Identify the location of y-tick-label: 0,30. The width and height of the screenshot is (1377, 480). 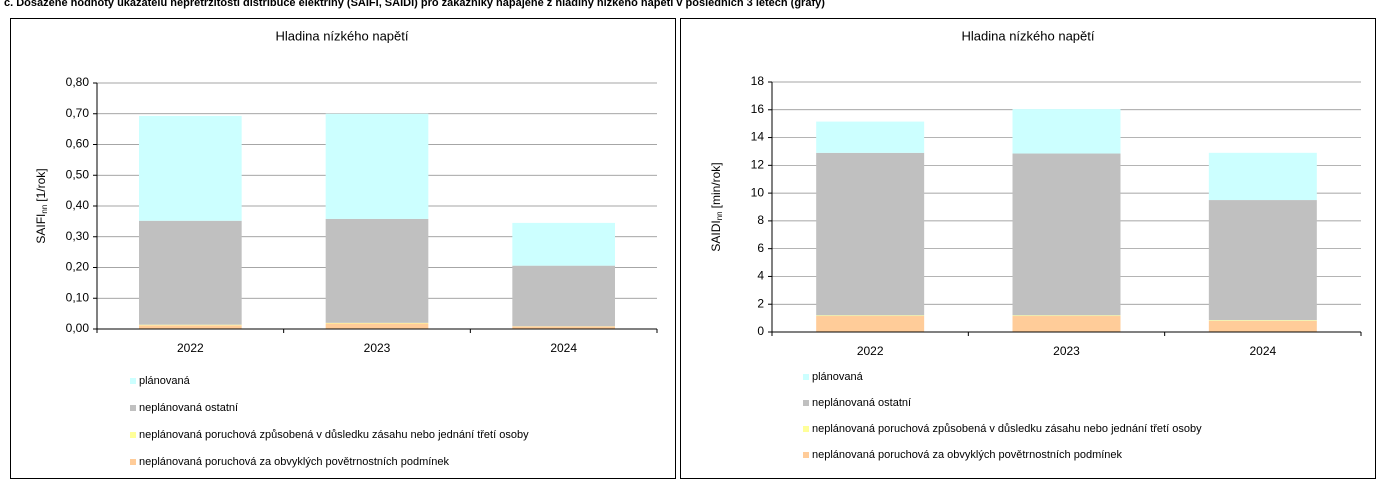
(78, 236).